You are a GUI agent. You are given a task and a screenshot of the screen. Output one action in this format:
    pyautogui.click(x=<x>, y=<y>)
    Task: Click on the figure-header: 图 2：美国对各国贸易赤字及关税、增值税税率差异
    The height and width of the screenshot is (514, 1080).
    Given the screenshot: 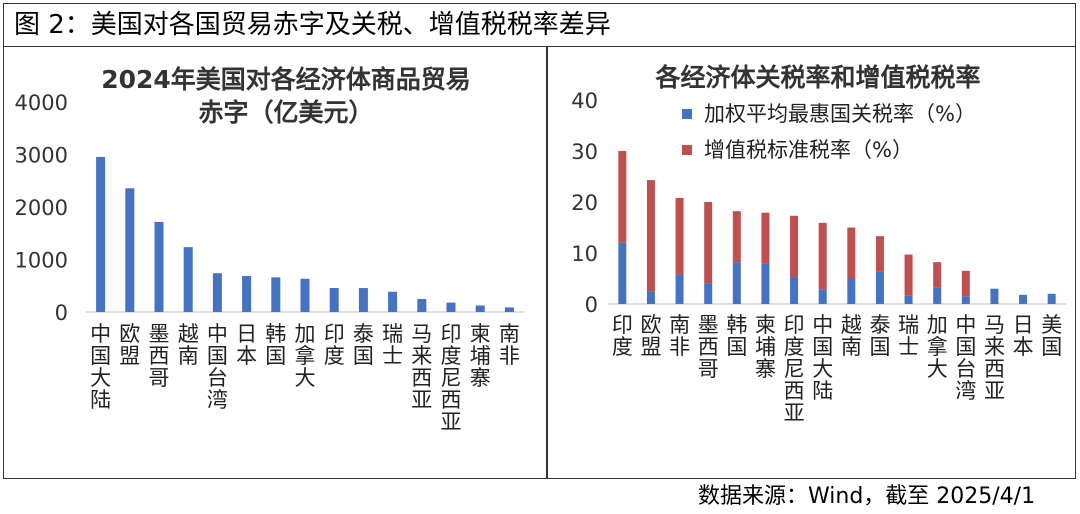 What is the action you would take?
    pyautogui.click(x=539, y=25)
    